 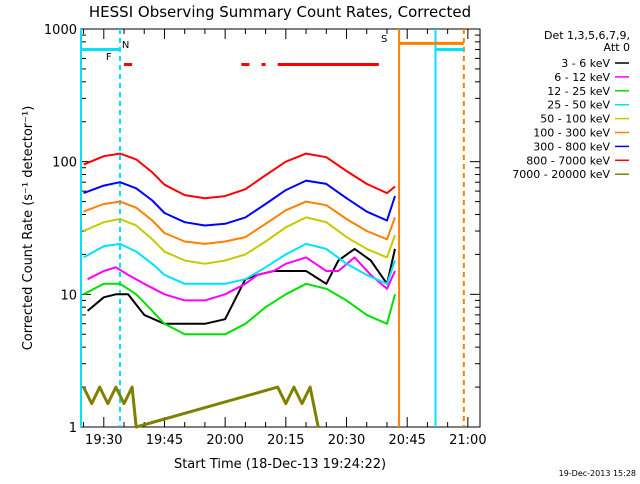 What do you see at coordinates (406, 440) in the screenshot?
I see `x-tick-label: 20:45` at bounding box center [406, 440].